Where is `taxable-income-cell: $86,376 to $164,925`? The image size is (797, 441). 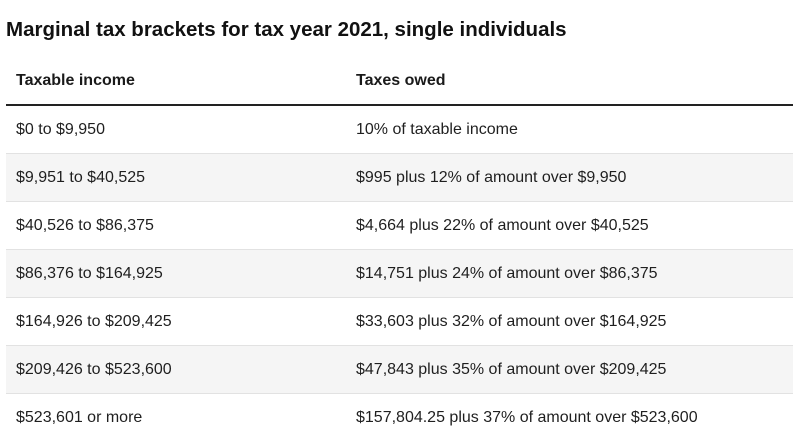 taxable-income-cell: $86,376 to $164,925 is located at coordinates (176, 274).